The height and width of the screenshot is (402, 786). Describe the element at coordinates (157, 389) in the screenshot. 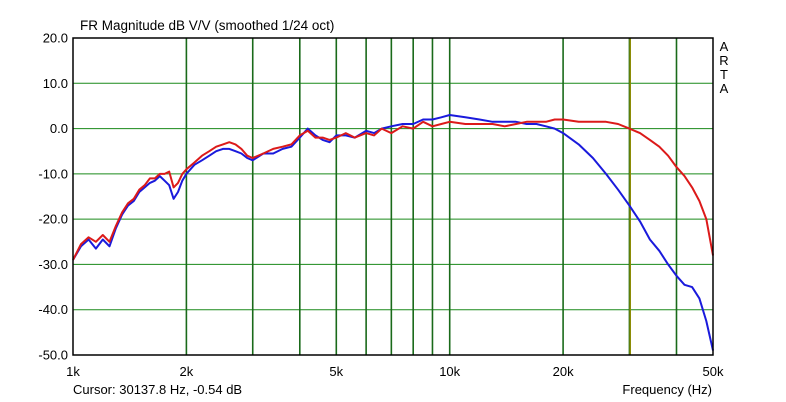

I see `cursor-readout: Cursor: 30137.8 Hz, -0.54 dB` at that location.